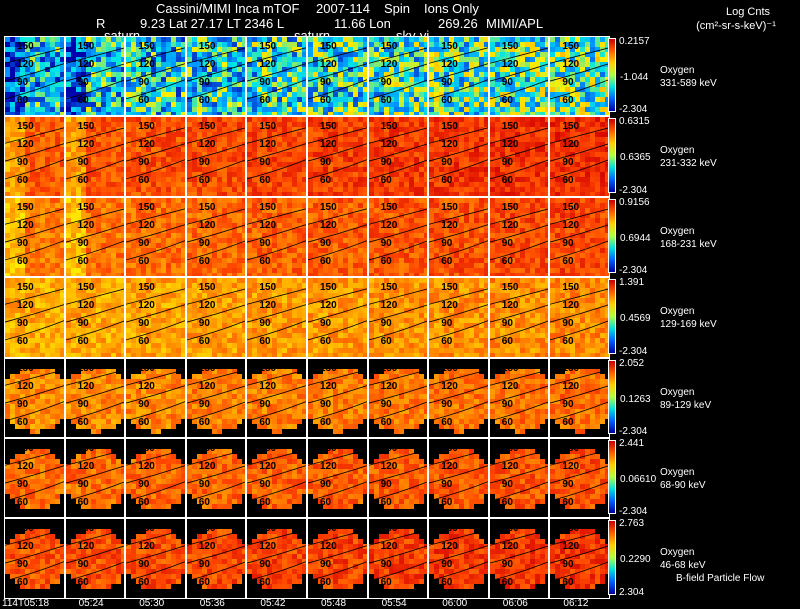 The image size is (800, 609). Describe the element at coordinates (736, 26) in the screenshot. I see `units-unit: (cm²-sr-s-keV)⁻¹` at that location.